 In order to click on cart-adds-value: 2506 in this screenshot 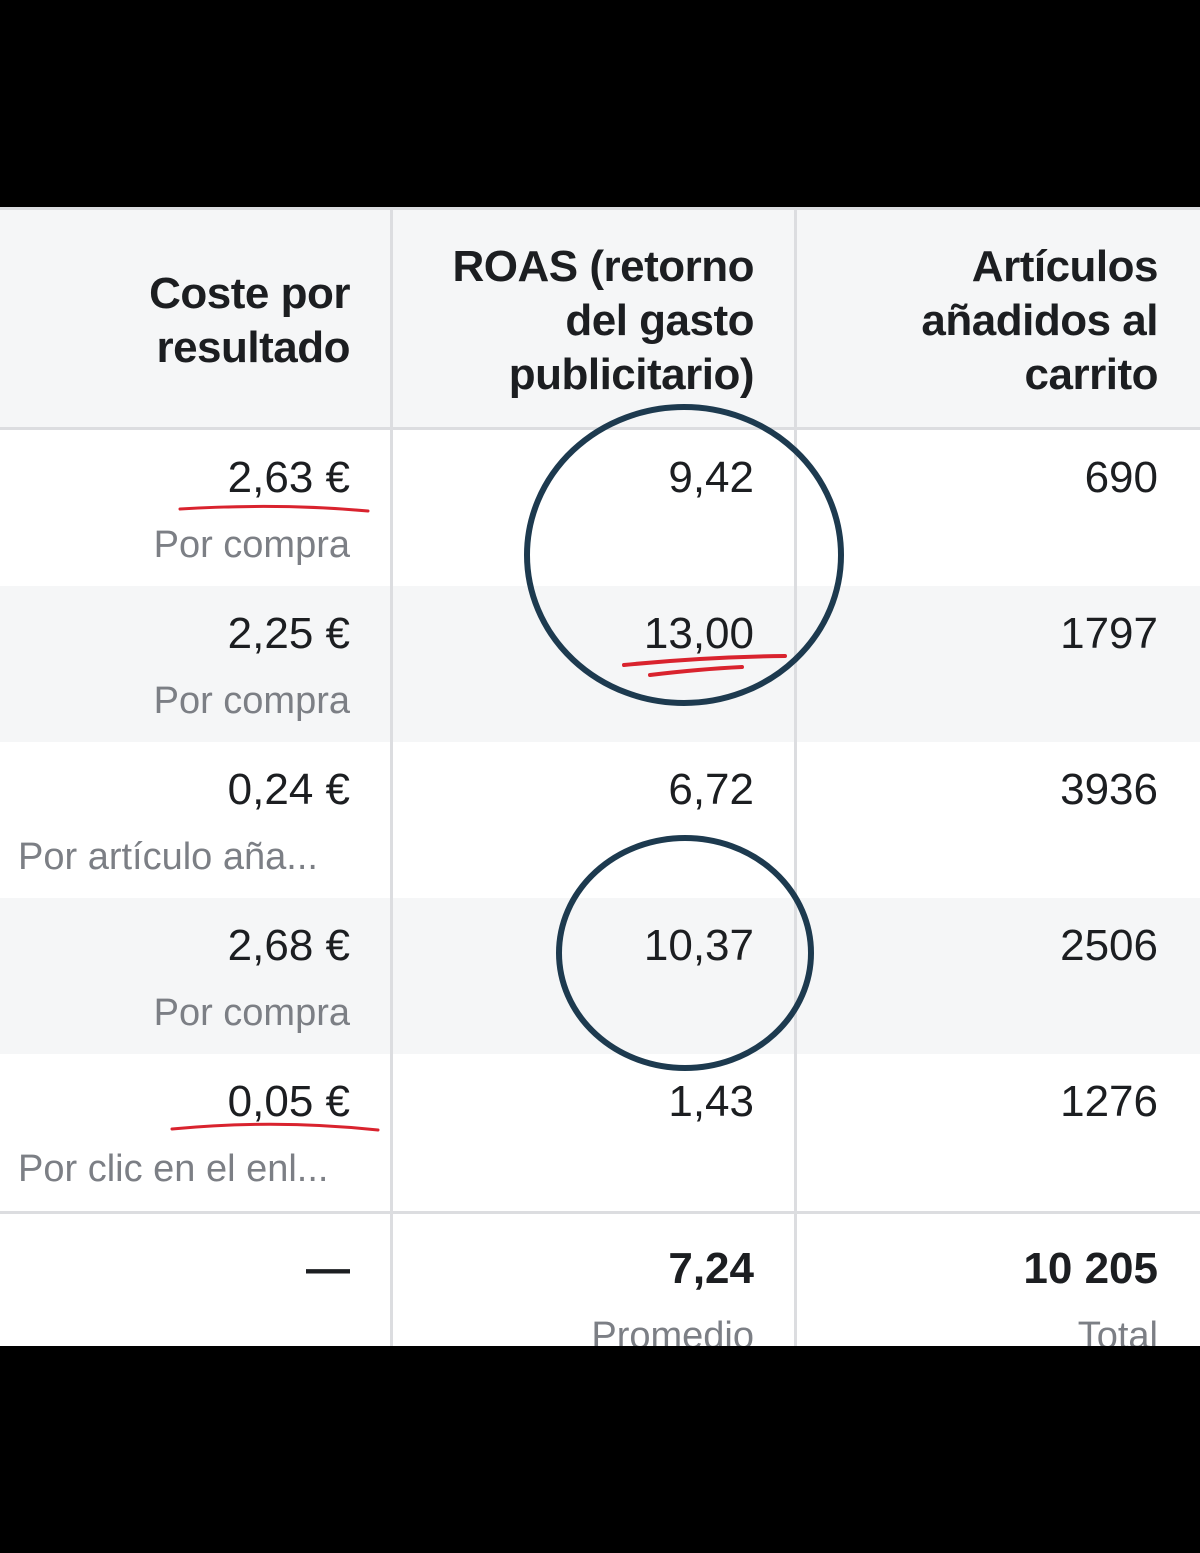, I will do `click(1109, 945)`.